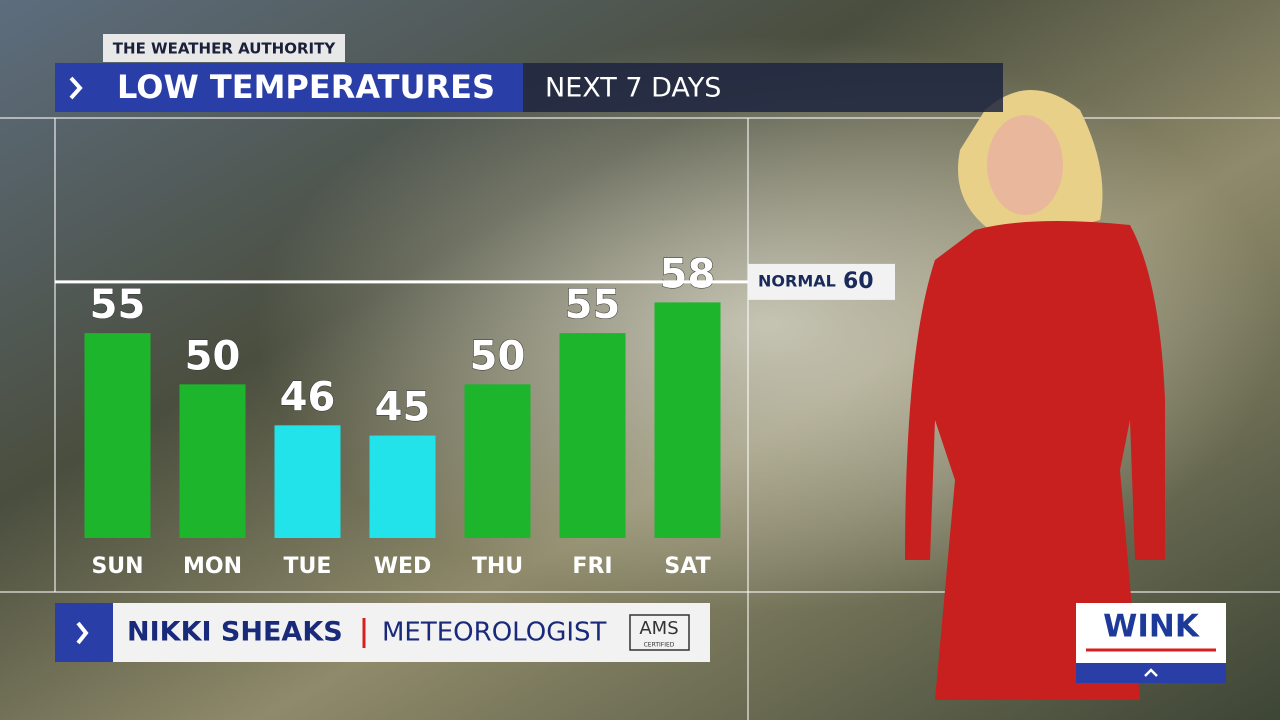 Image resolution: width=1280 pixels, height=724 pixels. What do you see at coordinates (633, 88) in the screenshot?
I see `chart-subtitle: NEXT 7 DAYS` at bounding box center [633, 88].